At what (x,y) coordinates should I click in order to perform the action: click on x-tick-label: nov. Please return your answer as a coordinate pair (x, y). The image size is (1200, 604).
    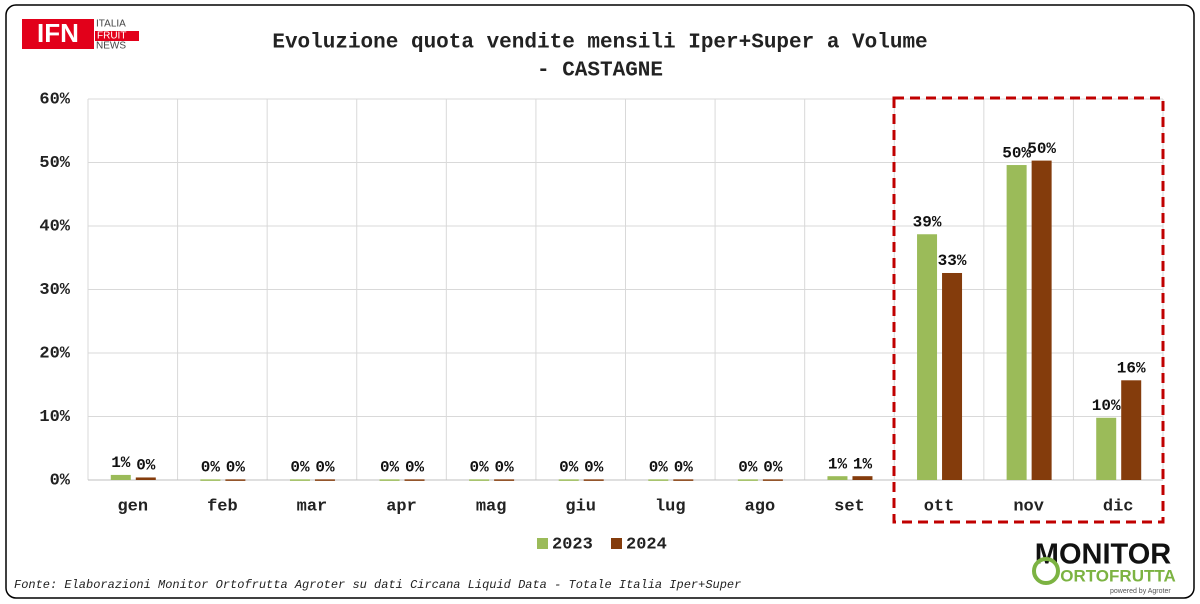
    Looking at the image, I should click on (1028, 506).